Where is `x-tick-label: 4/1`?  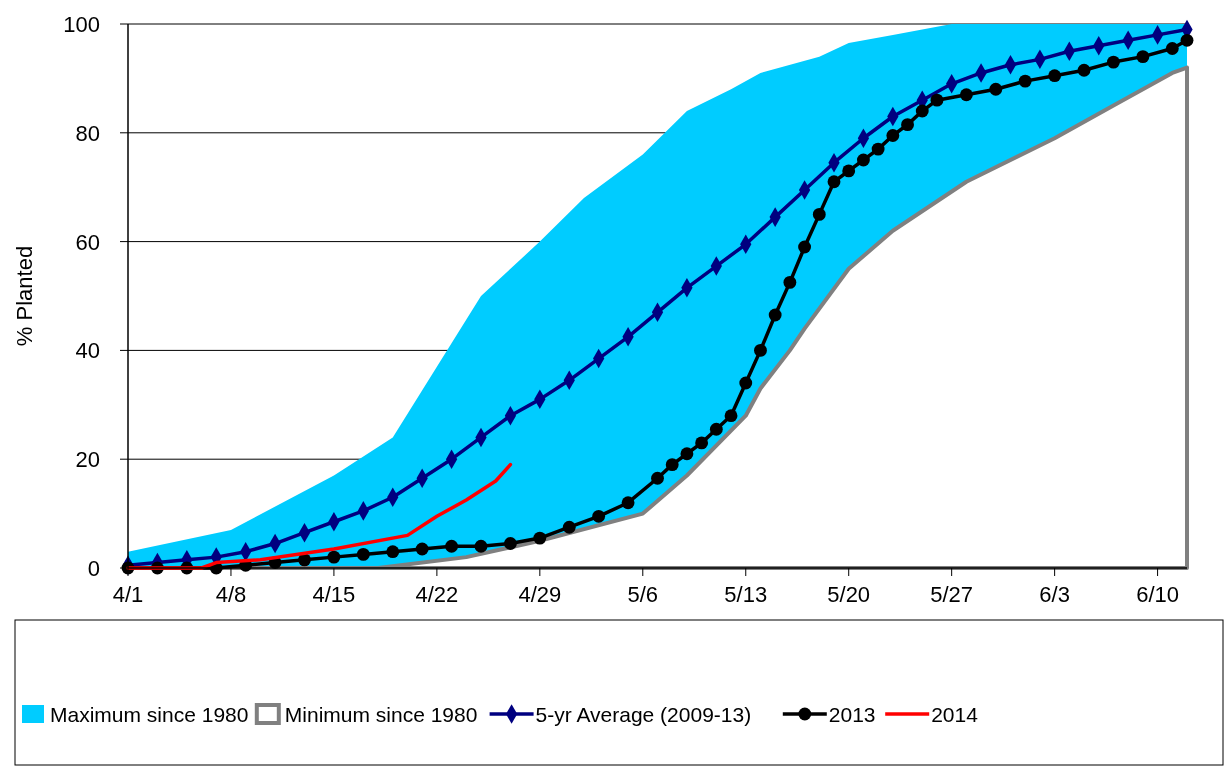 x-tick-label: 4/1 is located at coordinates (128, 594).